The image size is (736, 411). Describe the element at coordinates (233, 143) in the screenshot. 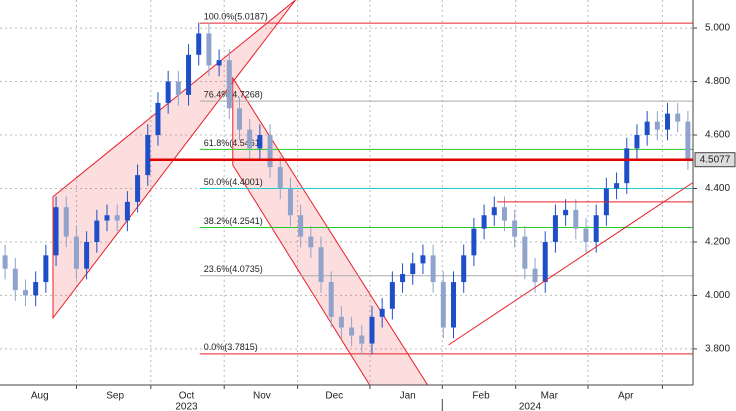

I see `fib-label: 61.8%(4.5461)` at that location.